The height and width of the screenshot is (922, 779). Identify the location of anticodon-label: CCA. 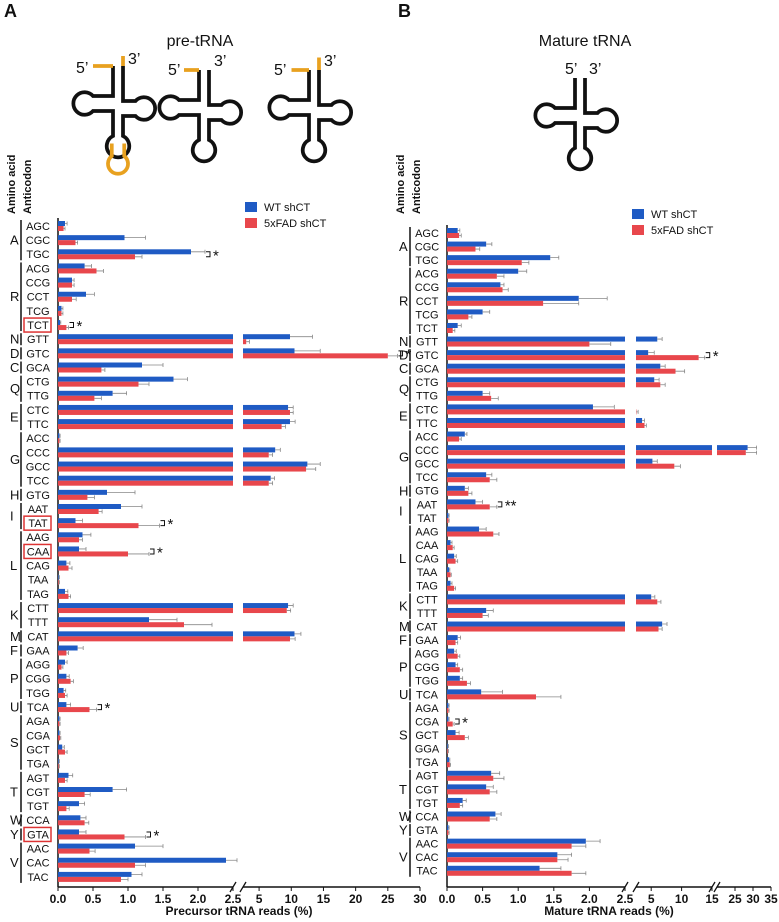
(38, 821).